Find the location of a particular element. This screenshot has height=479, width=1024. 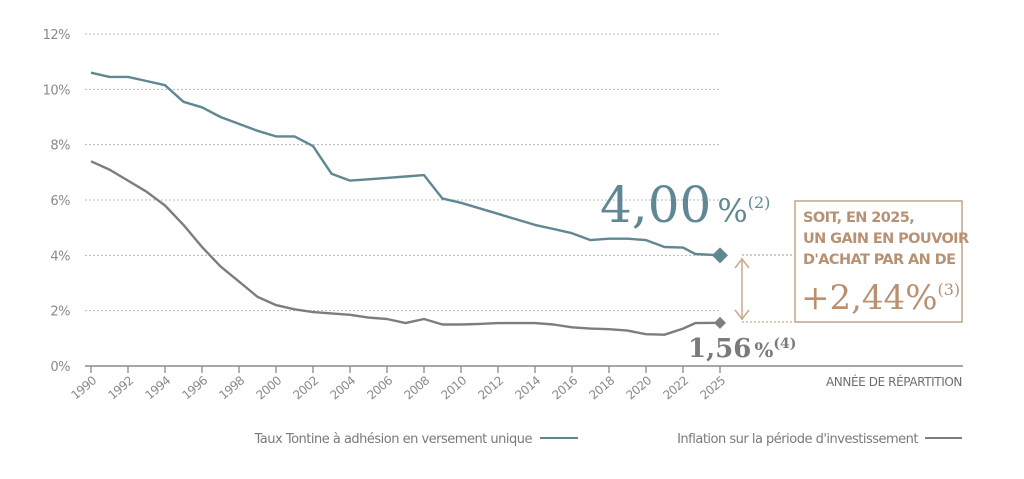

x-tick-label: 2002 is located at coordinates (305, 388).